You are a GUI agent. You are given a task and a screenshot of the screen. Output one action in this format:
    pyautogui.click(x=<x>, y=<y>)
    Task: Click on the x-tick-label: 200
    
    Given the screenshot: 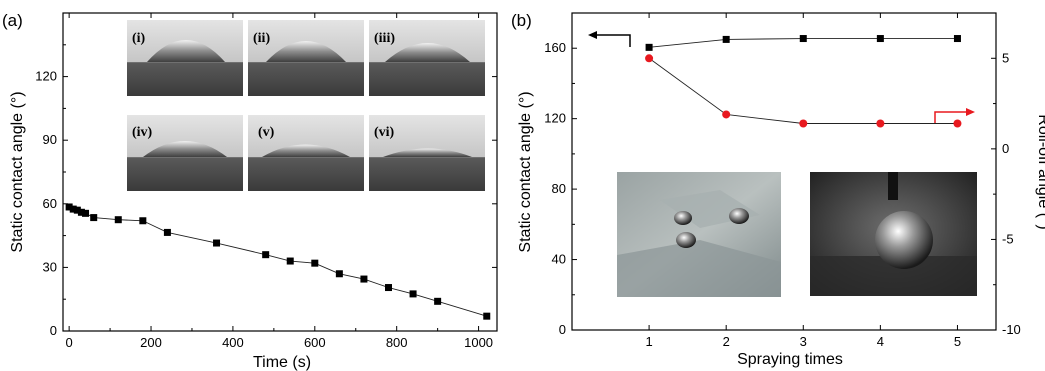 What is the action you would take?
    pyautogui.click(x=151, y=342)
    